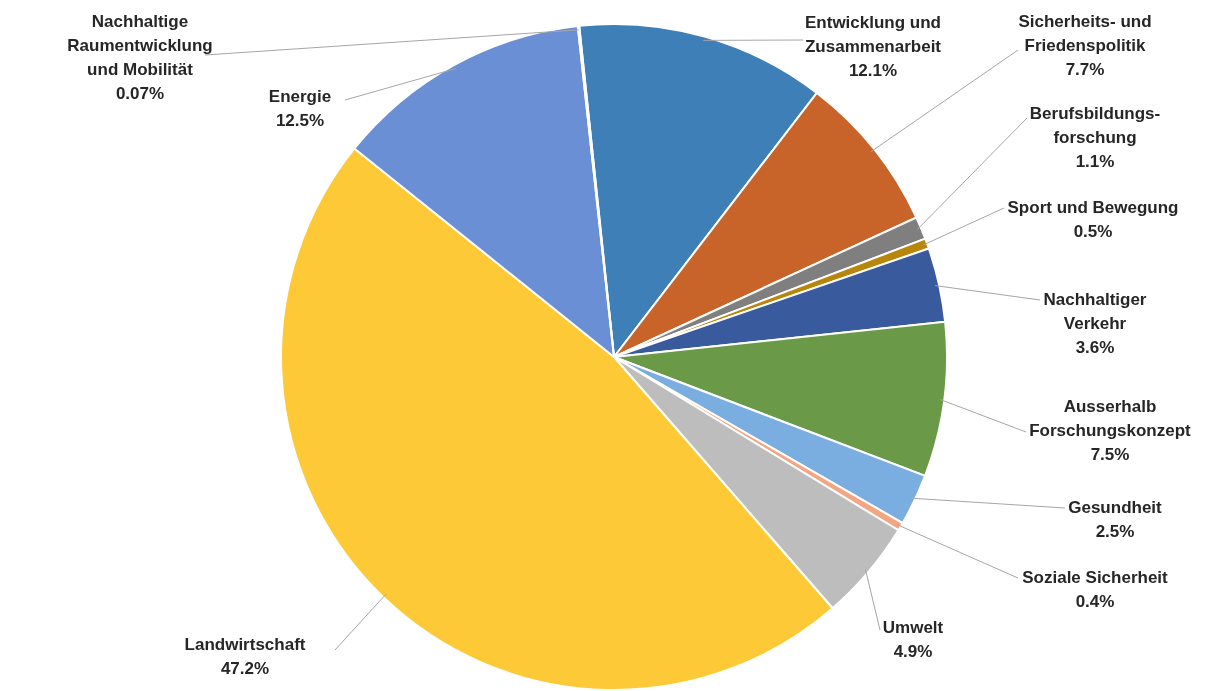 The image size is (1229, 691). What do you see at coordinates (873, 70) in the screenshot?
I see `data-label: 12.1%` at bounding box center [873, 70].